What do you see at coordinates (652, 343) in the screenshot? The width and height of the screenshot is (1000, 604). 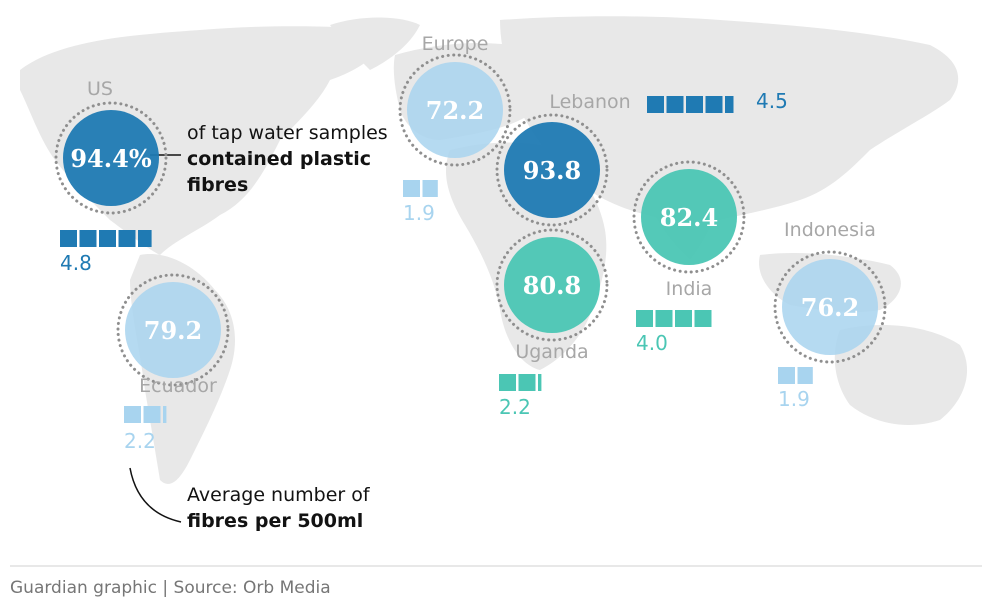 I see `fibre-count-india: 4.0` at bounding box center [652, 343].